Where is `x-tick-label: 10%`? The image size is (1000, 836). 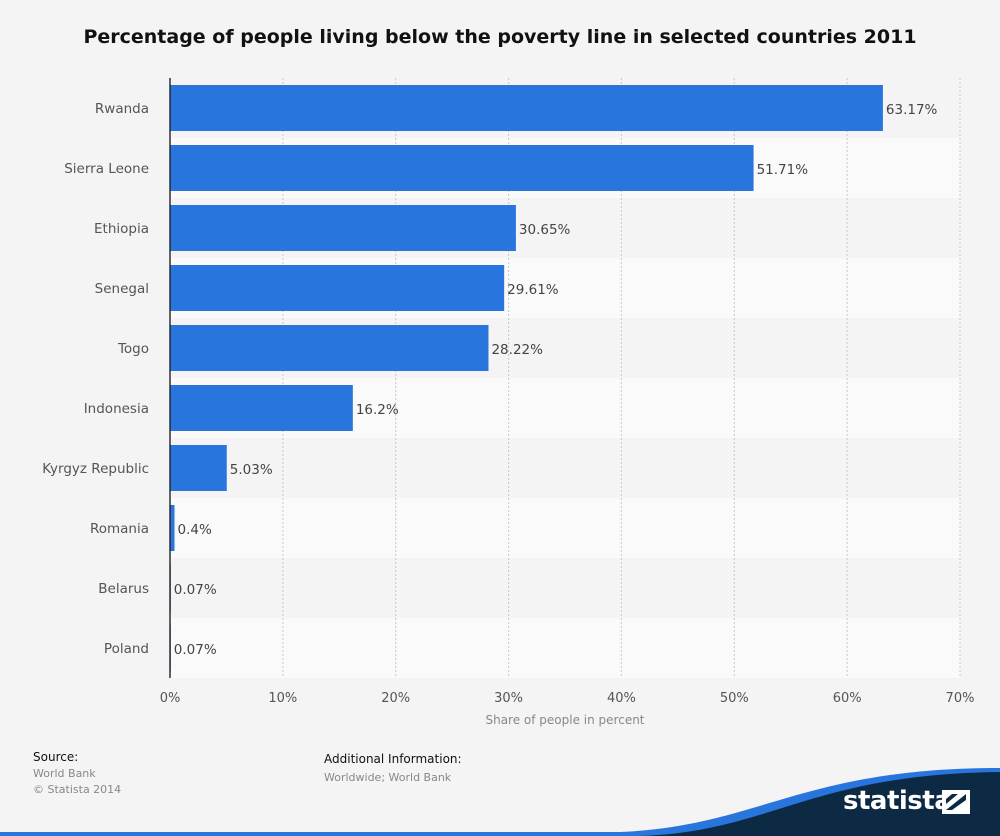 x-tick-label: 10% is located at coordinates (282, 698).